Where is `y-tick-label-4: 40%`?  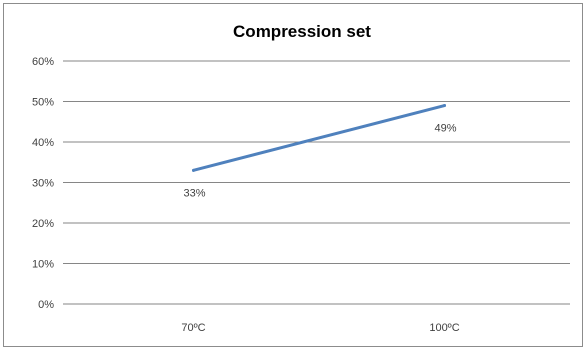 y-tick-label-4: 40% is located at coordinates (43, 143).